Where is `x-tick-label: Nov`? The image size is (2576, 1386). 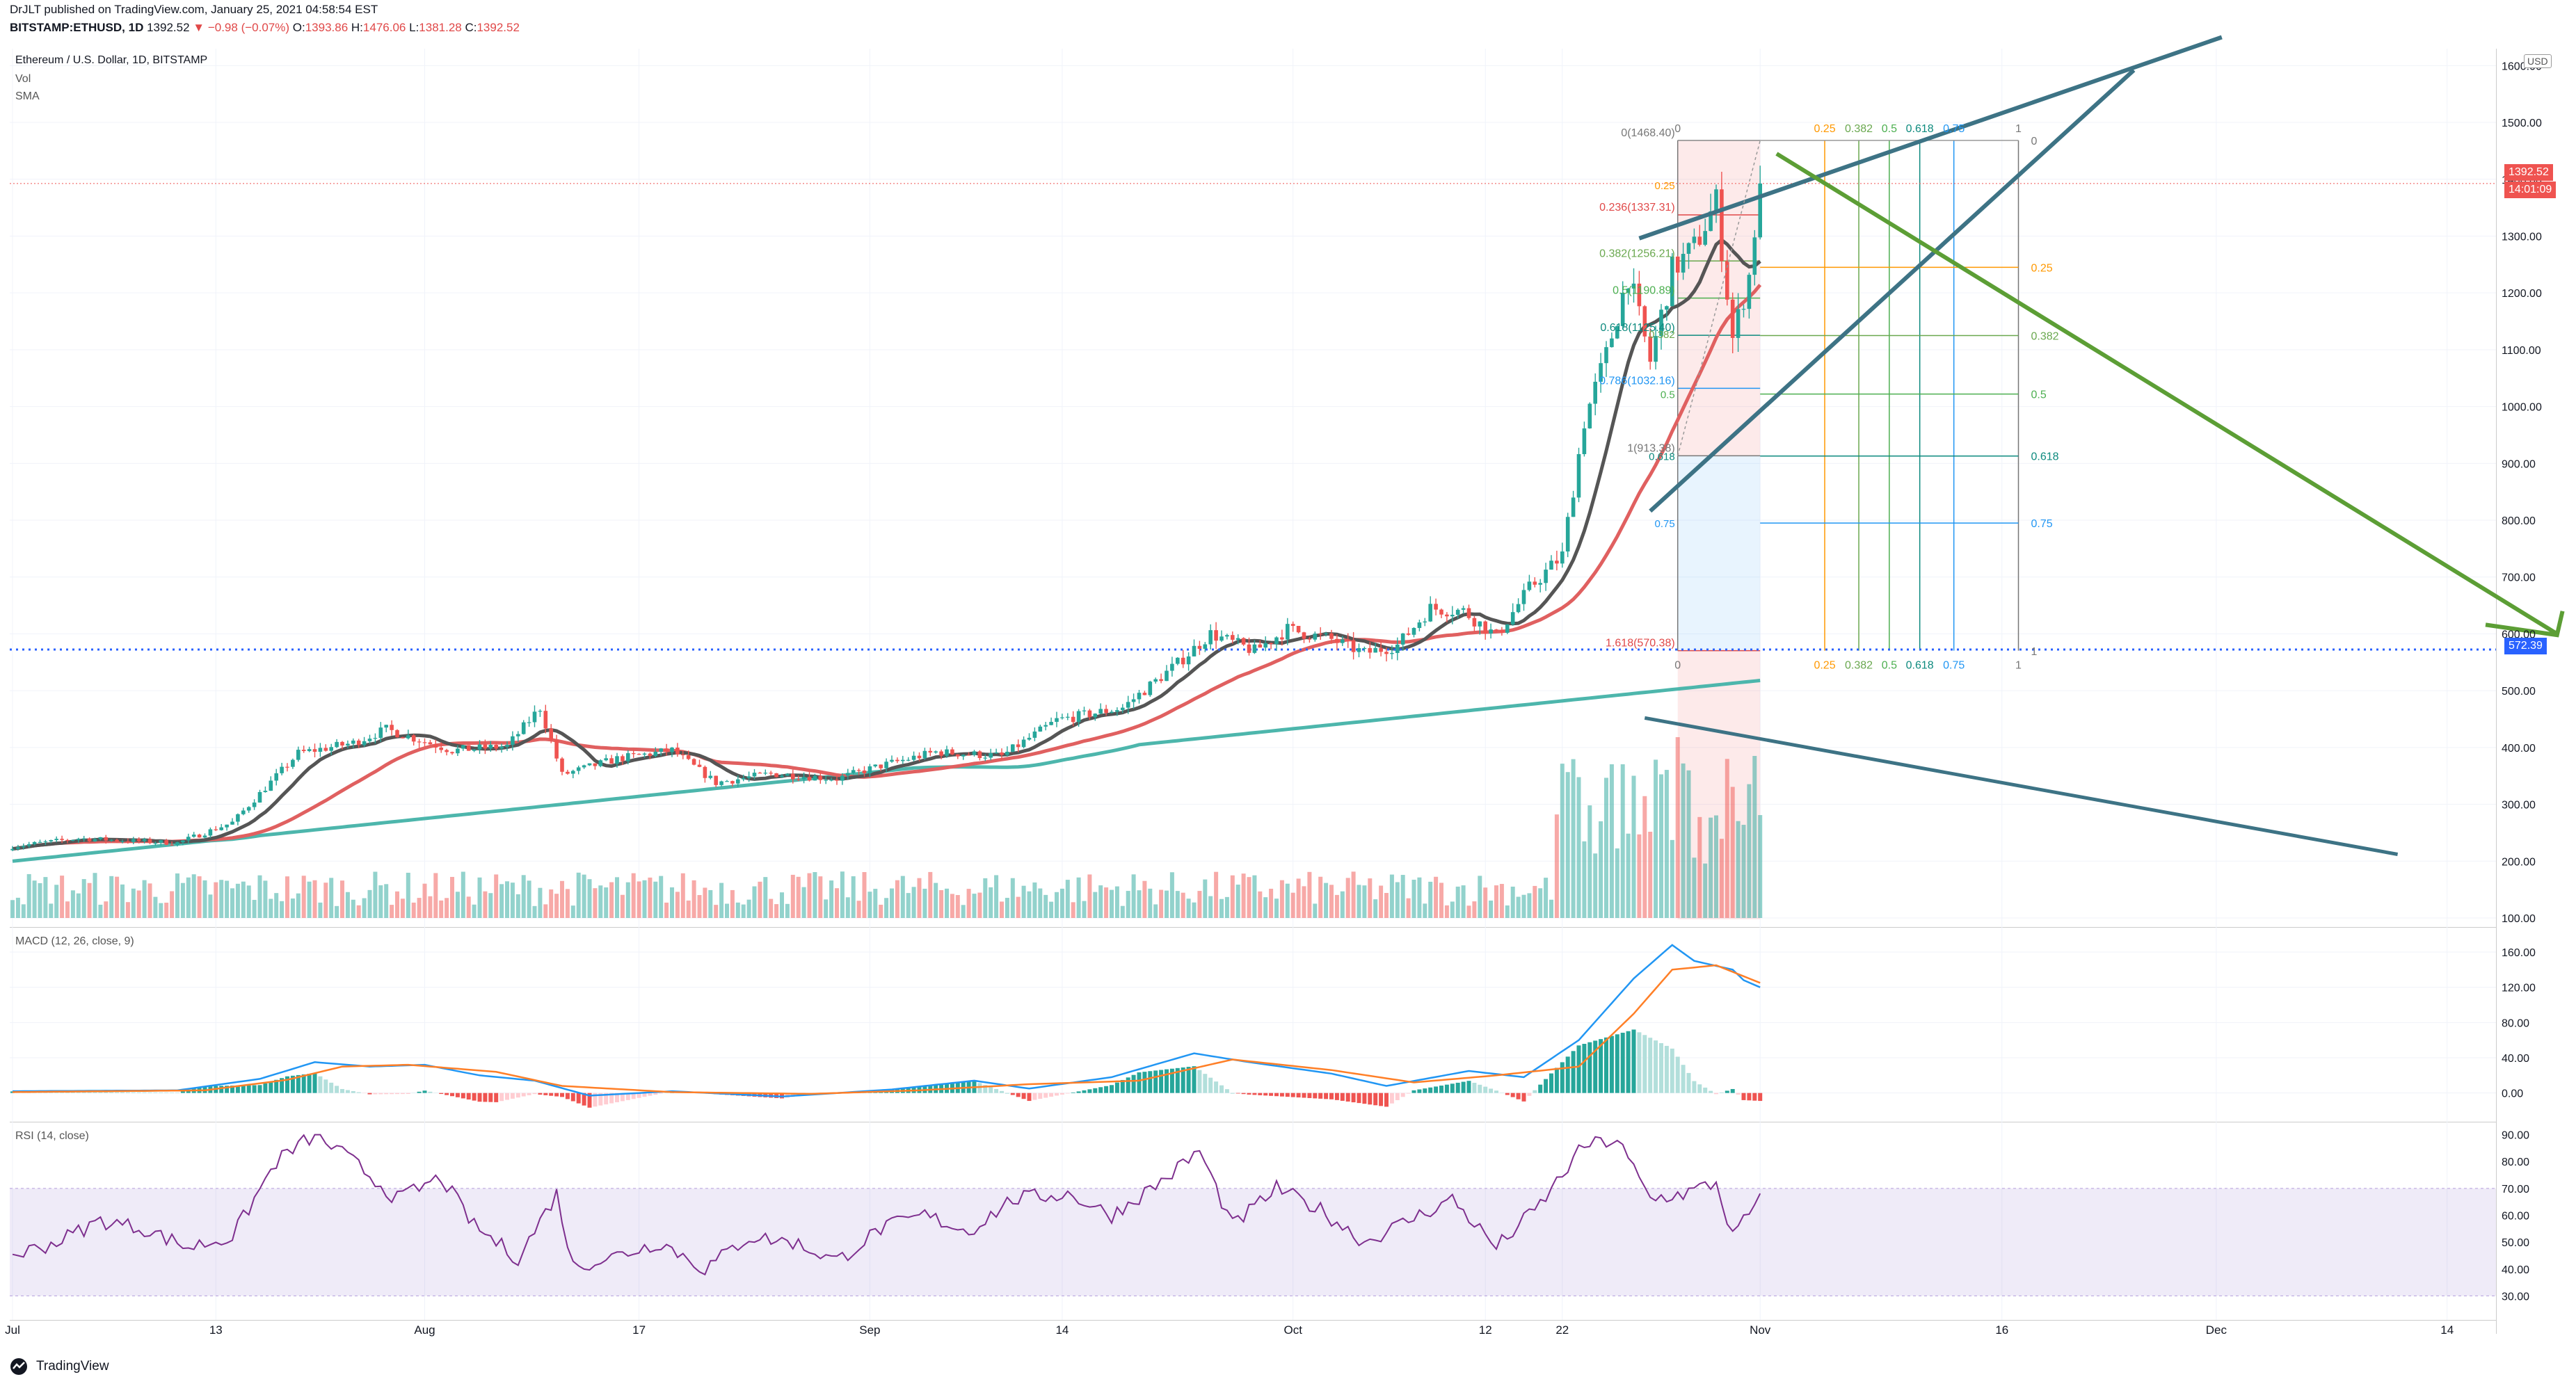 x-tick-label: Nov is located at coordinates (1760, 1330).